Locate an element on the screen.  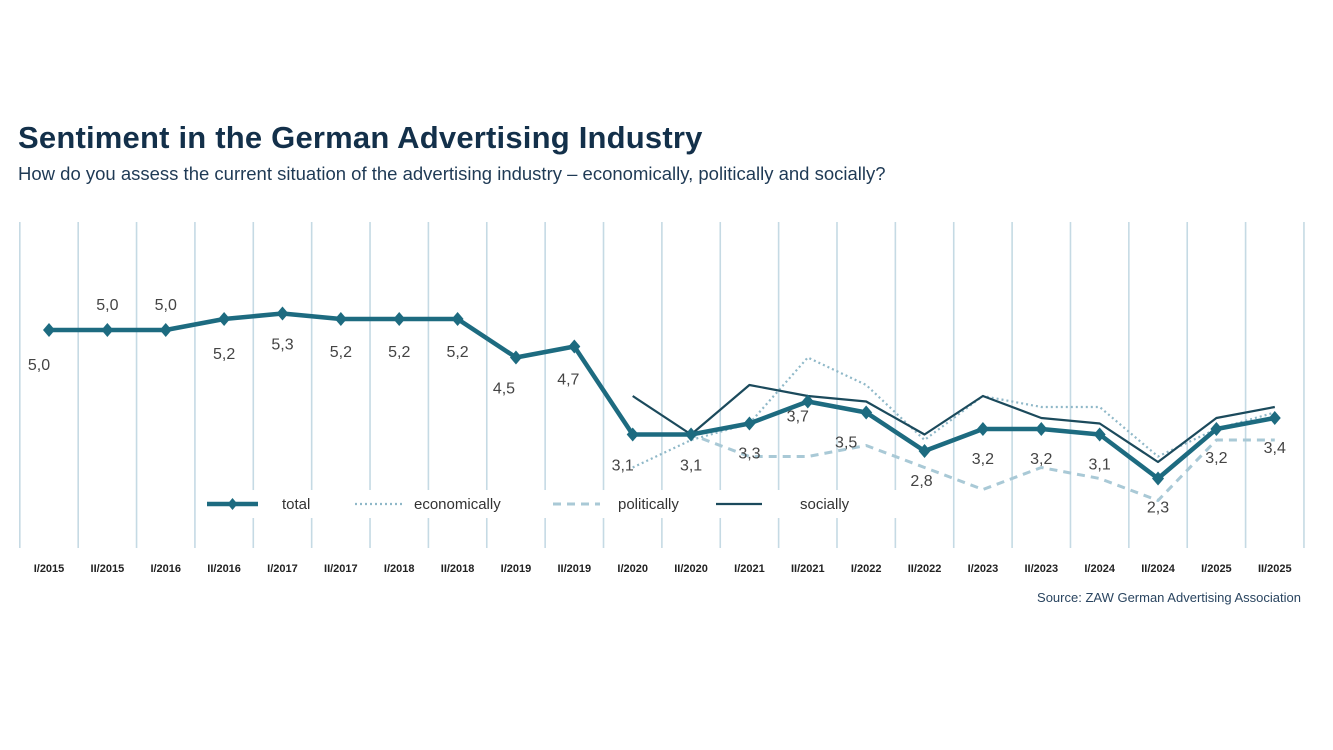
data-point-I/2022 is located at coordinates (866, 412).